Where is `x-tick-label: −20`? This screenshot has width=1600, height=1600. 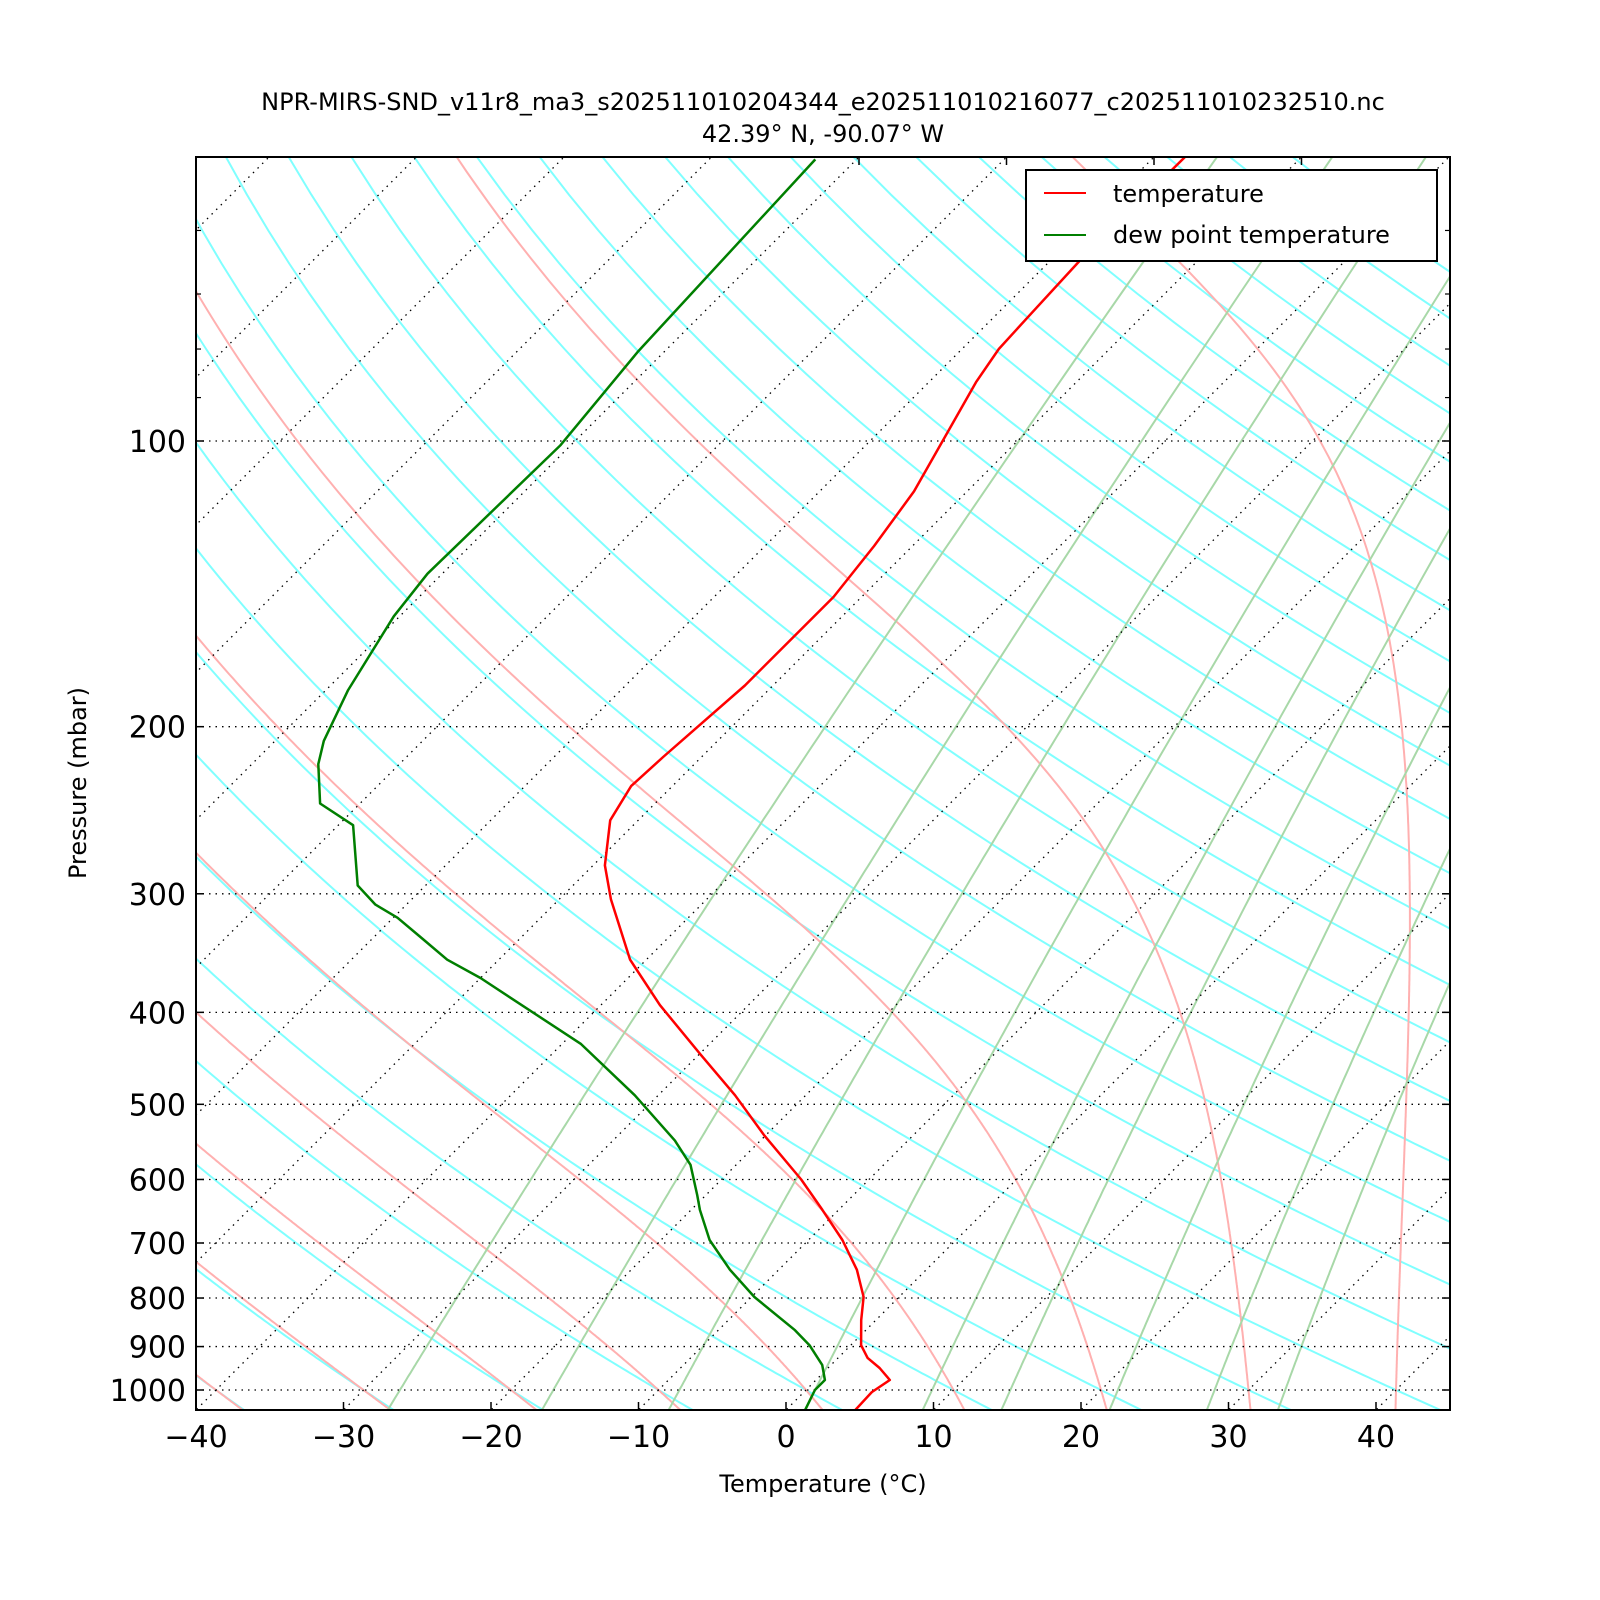 x-tick-label: −20 is located at coordinates (490, 1437).